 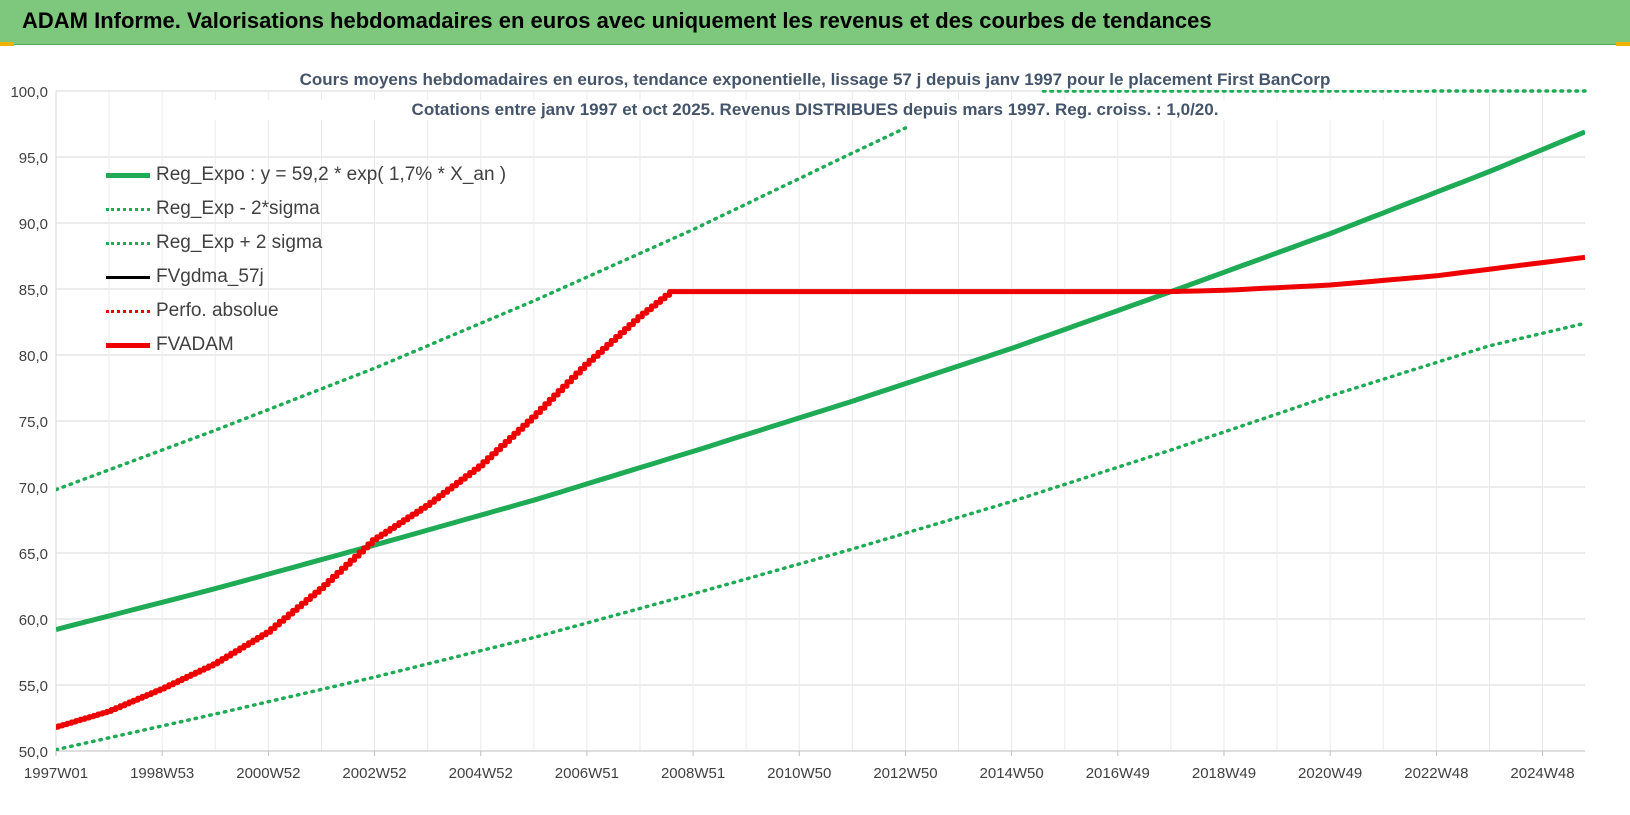 I want to click on y-tick-label: 55,0, so click(x=33, y=686).